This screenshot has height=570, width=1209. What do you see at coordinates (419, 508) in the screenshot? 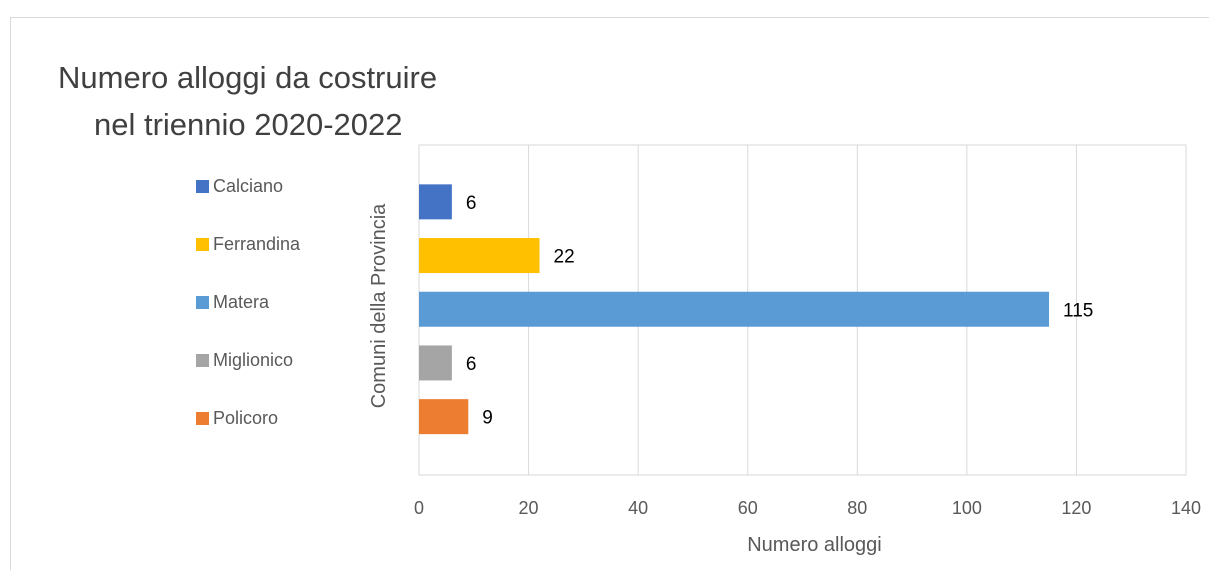
I see `x-tick-label: 0` at bounding box center [419, 508].